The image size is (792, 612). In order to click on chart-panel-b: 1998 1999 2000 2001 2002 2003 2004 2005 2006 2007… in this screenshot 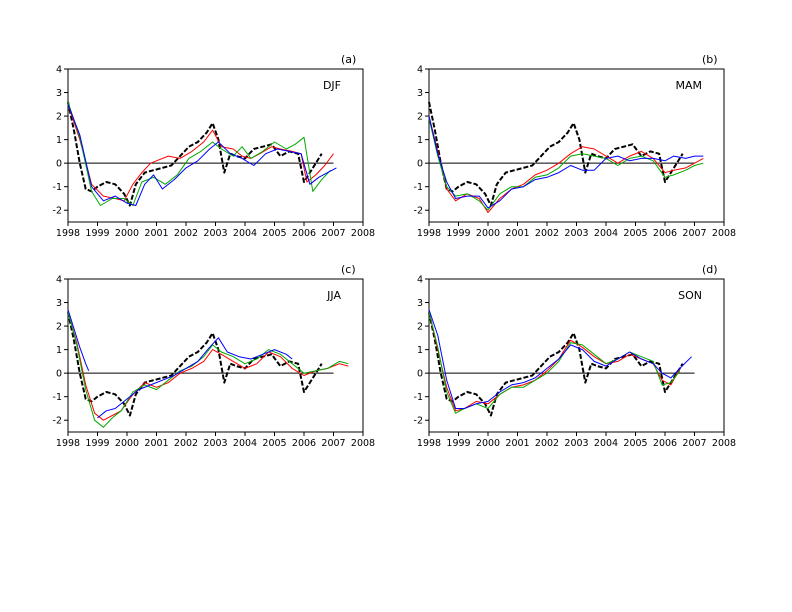, I will do `click(575, 146)`.